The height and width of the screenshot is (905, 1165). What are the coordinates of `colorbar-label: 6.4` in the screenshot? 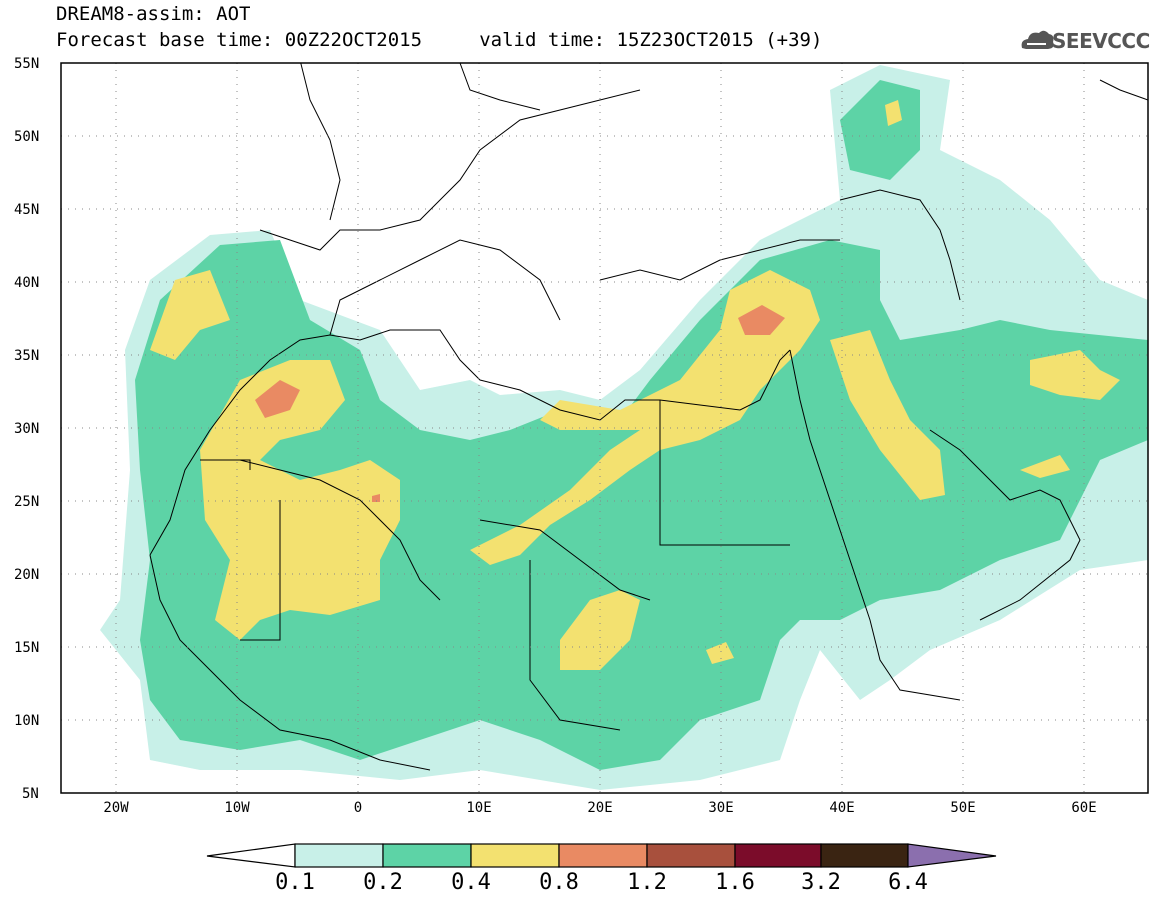 It's located at (908, 882).